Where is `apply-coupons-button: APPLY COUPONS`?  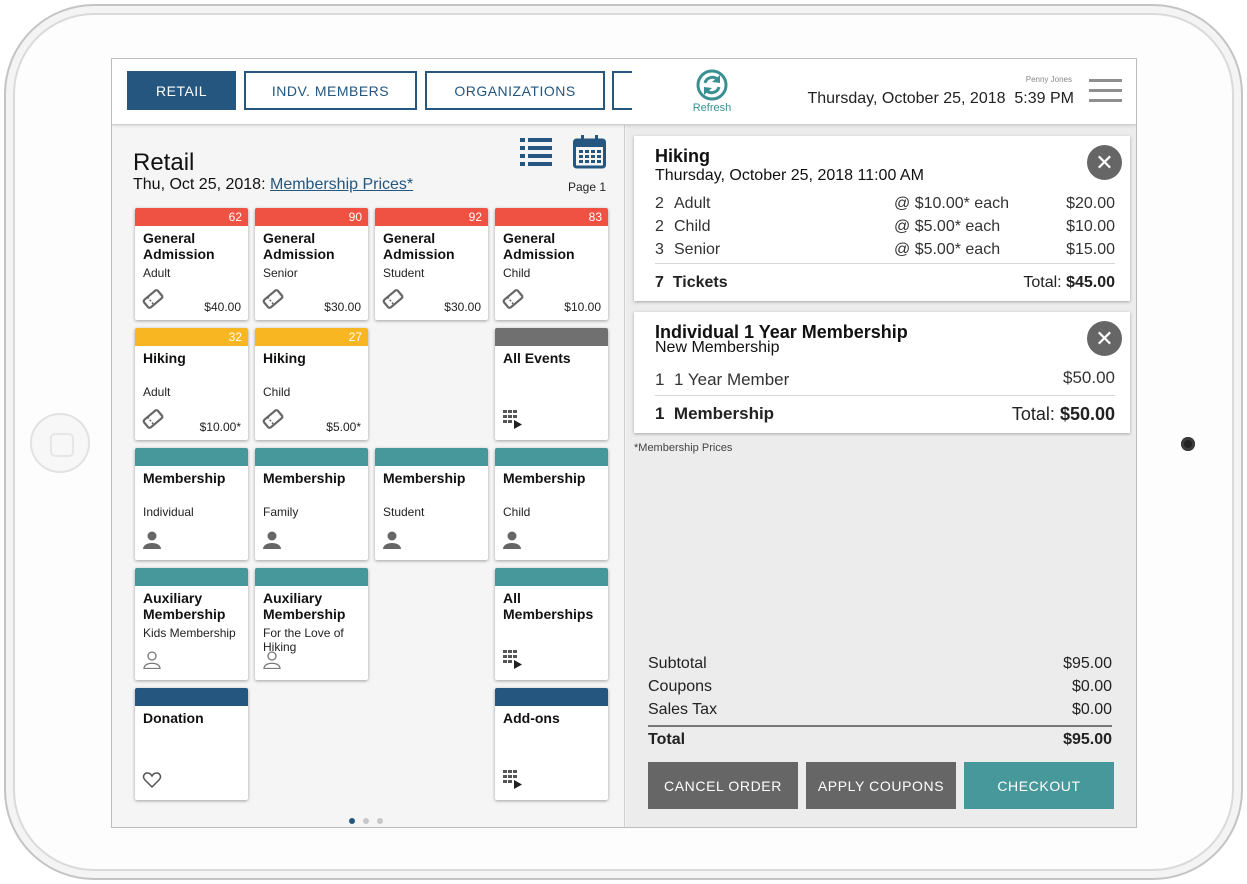 apply-coupons-button: APPLY COUPONS is located at coordinates (881, 785).